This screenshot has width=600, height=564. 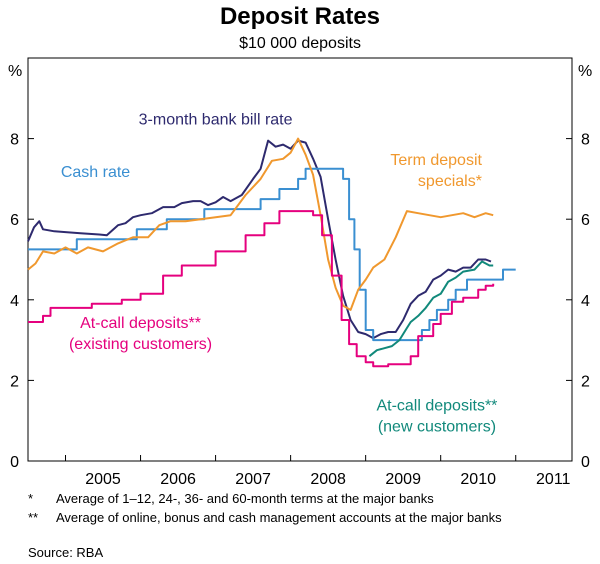 I want to click on series-label-atcall-existing: At-call deposits** (existing customers), so click(x=140, y=334).